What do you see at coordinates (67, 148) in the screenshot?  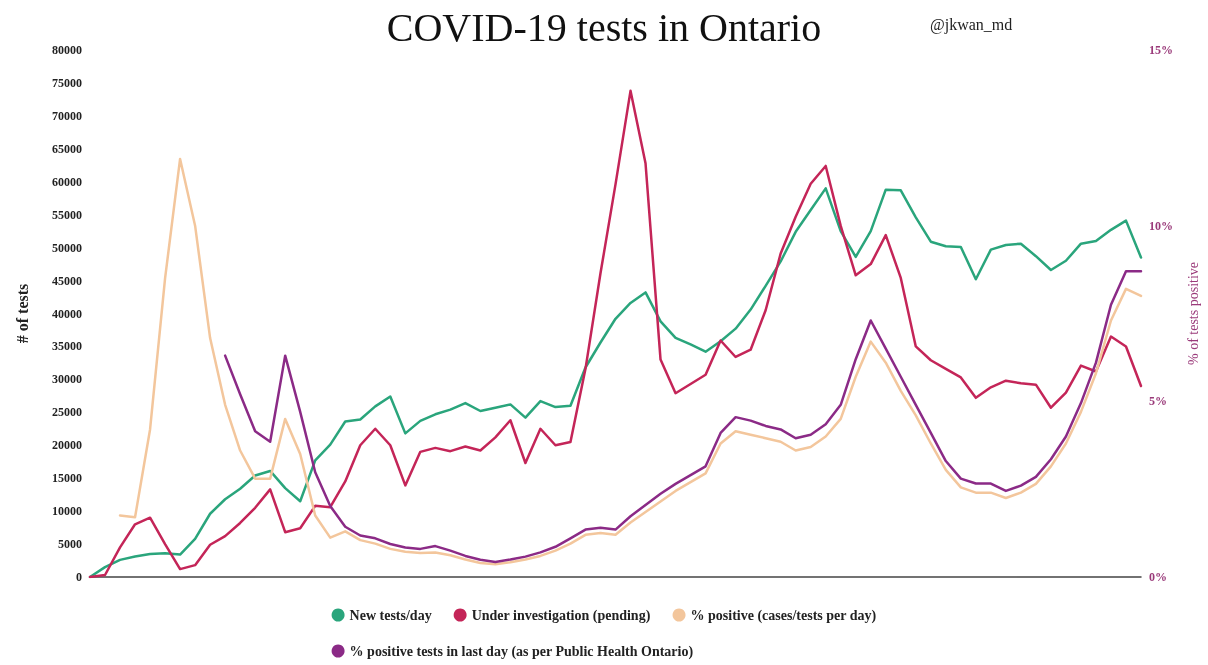 I see `y-tick-label: 65000` at bounding box center [67, 148].